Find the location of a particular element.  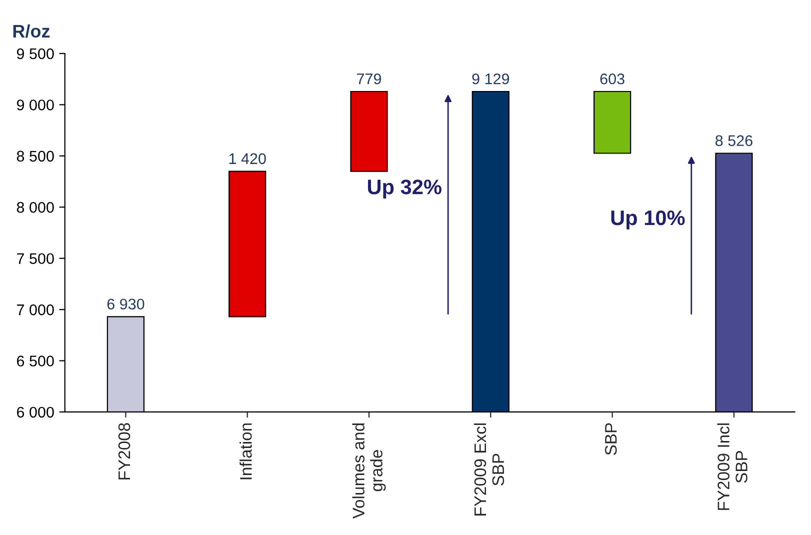

y-tick-label: 7 000 is located at coordinates (35, 310).